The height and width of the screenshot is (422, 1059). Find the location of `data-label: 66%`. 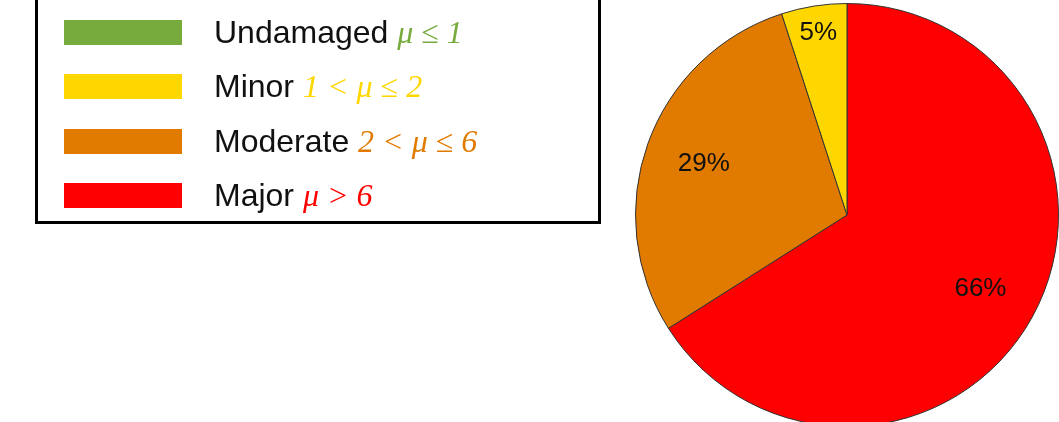

data-label: 66% is located at coordinates (980, 286).